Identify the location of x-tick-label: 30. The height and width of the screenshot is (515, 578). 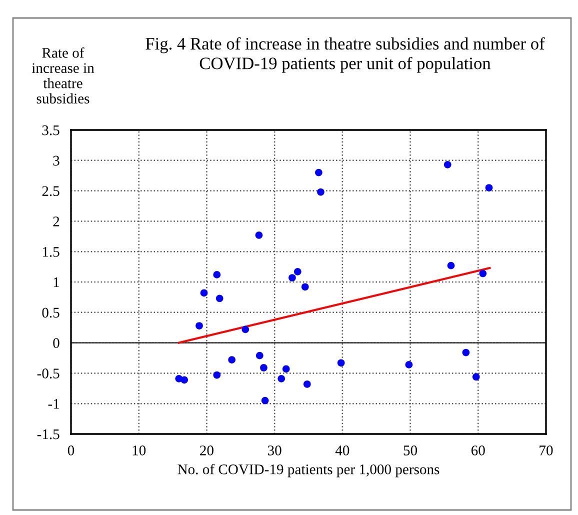
(275, 451).